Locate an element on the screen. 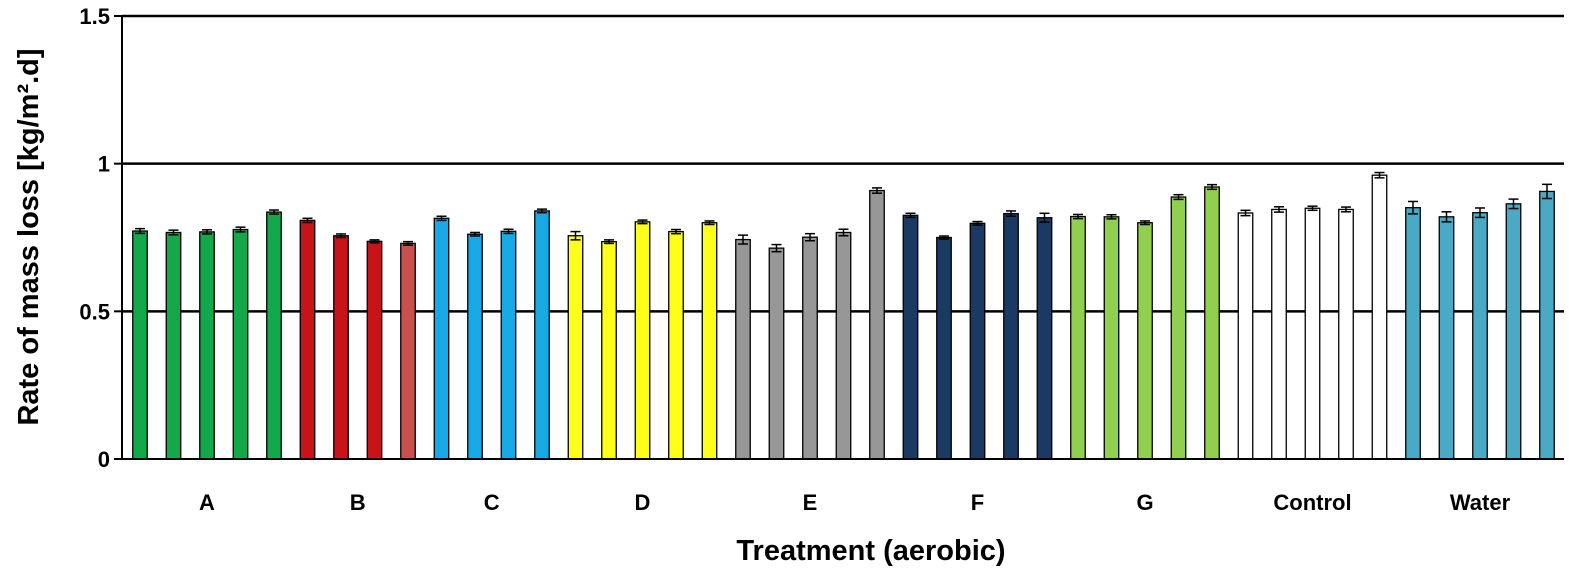 This screenshot has width=1569, height=572. category-label-b: B is located at coordinates (358, 502).